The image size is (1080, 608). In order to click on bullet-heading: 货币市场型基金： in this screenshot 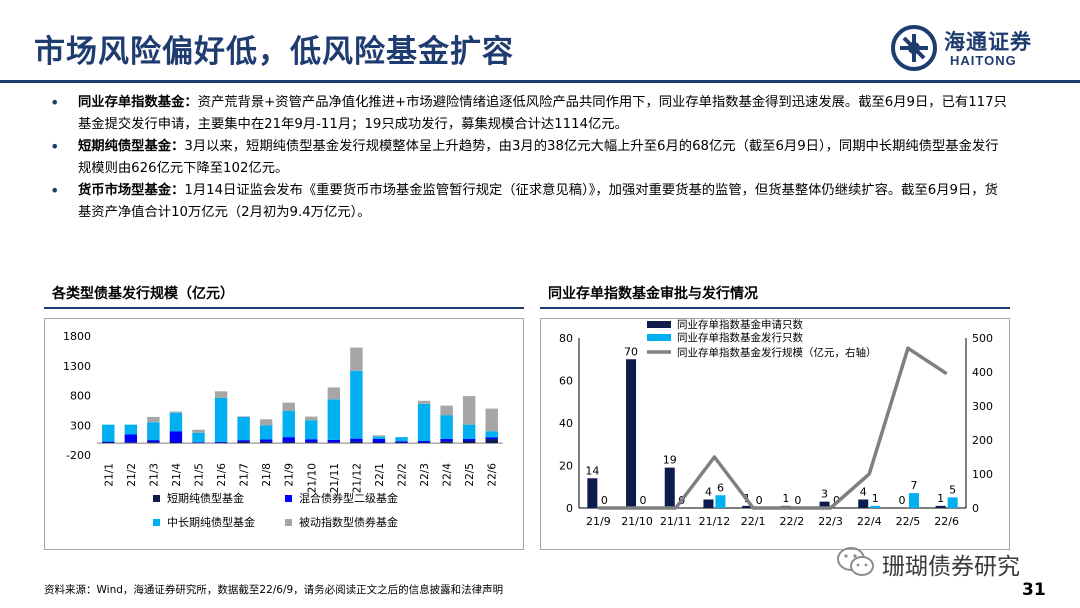, I will do `click(131, 190)`.